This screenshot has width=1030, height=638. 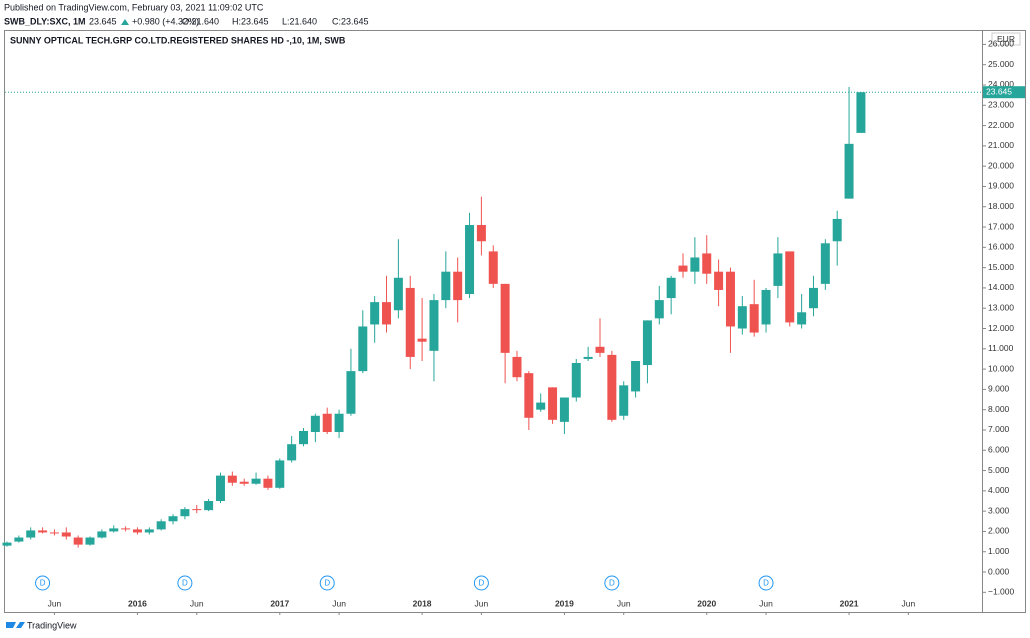 What do you see at coordinates (999, 470) in the screenshot?
I see `y-tick-label: 5.000` at bounding box center [999, 470].